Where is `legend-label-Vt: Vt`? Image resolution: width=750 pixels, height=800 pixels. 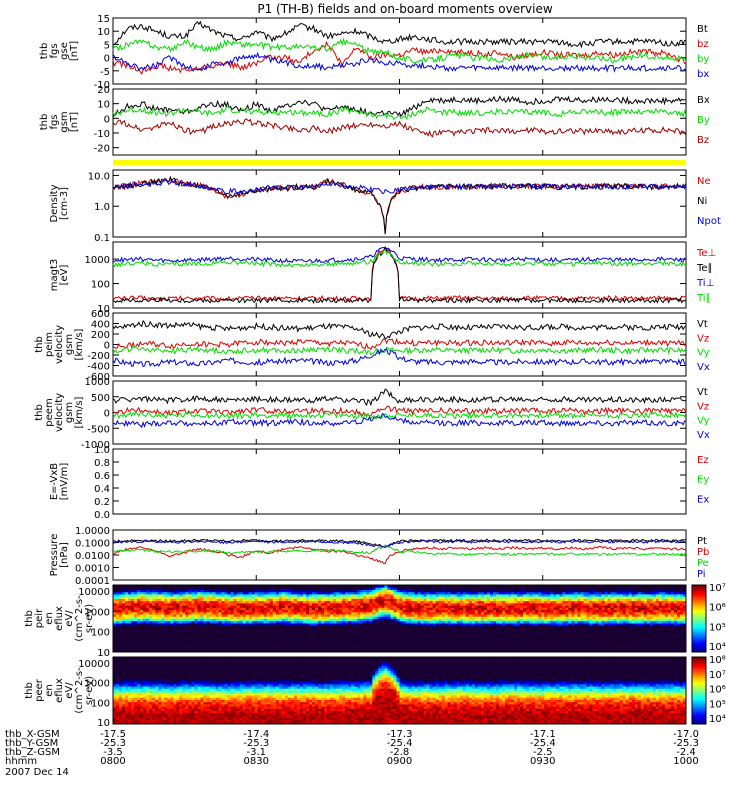 legend-label-Vt: Vt is located at coordinates (702, 324).